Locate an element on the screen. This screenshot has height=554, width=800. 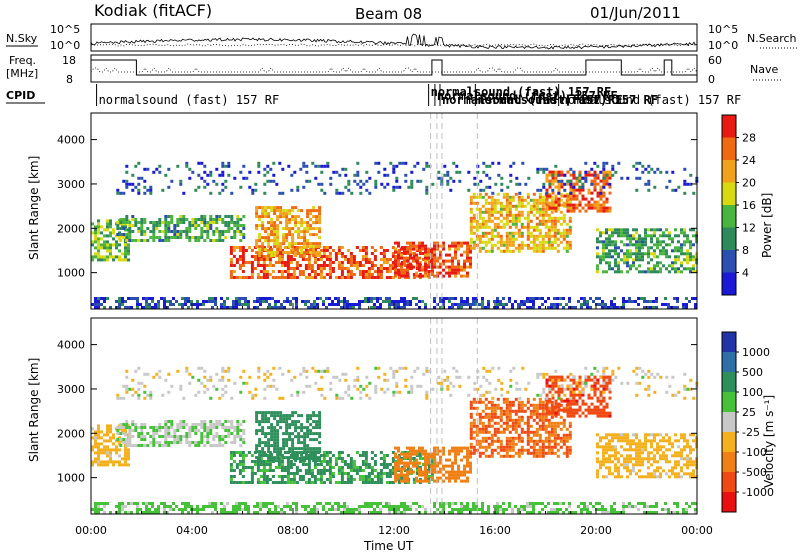
power-colorbar-label: Power [dB] is located at coordinates (767, 225).